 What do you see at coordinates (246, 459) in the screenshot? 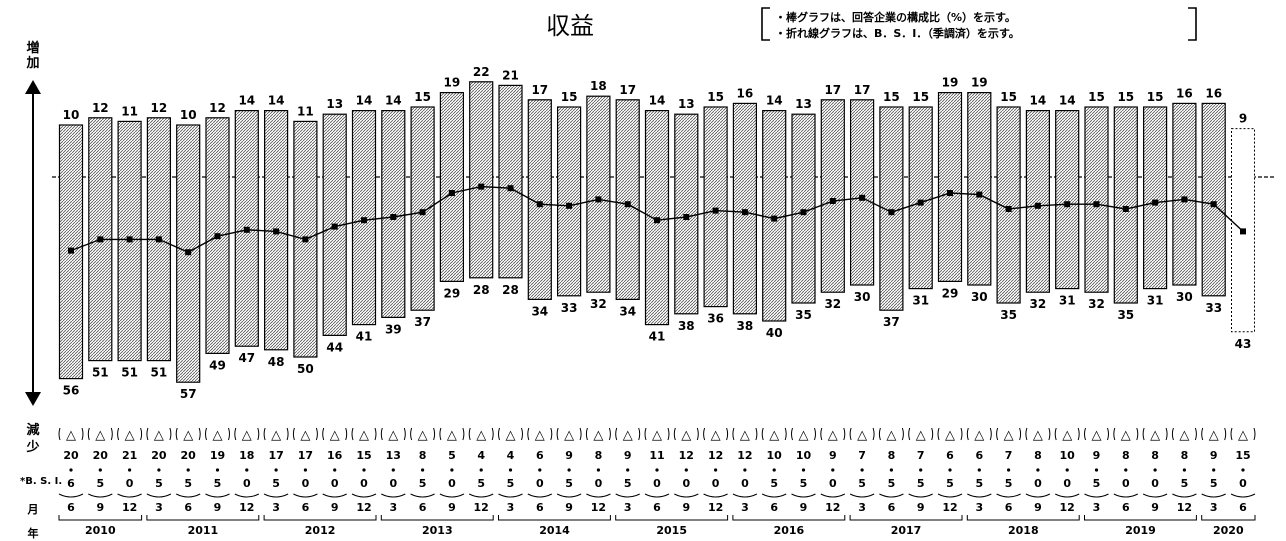
I see `bsi-value: △ 18 0` at bounding box center [246, 459].